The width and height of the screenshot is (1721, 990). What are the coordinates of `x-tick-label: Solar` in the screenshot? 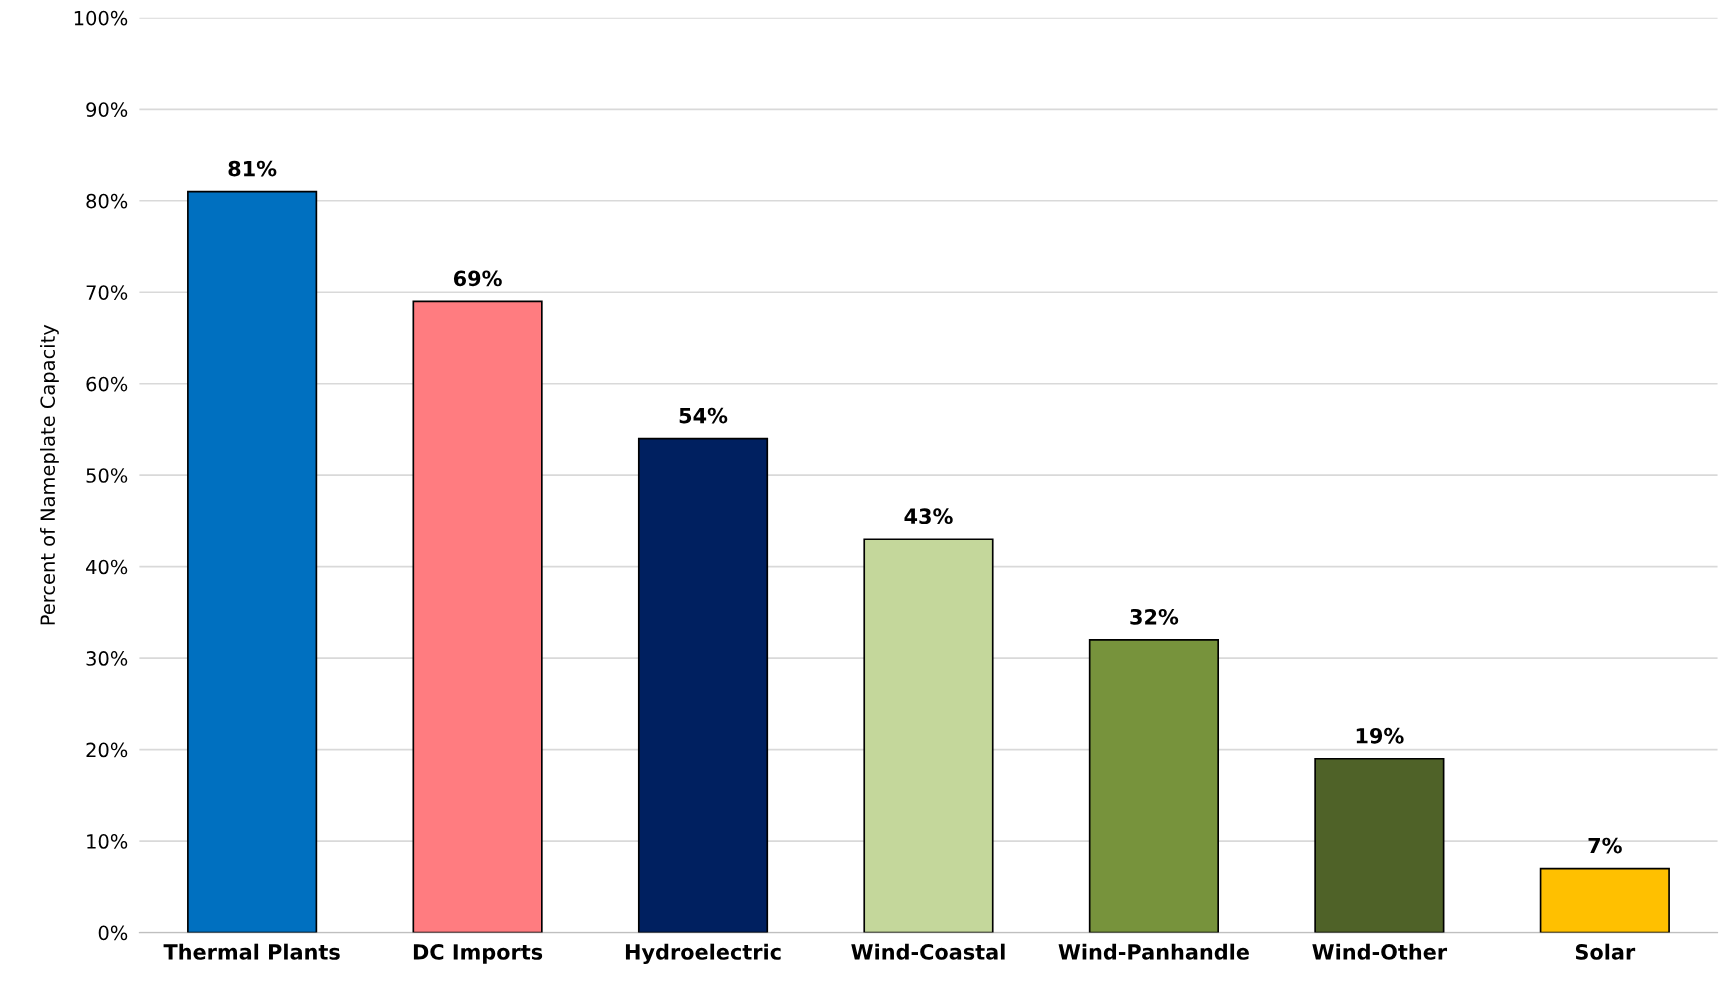 It's located at (1605, 951).